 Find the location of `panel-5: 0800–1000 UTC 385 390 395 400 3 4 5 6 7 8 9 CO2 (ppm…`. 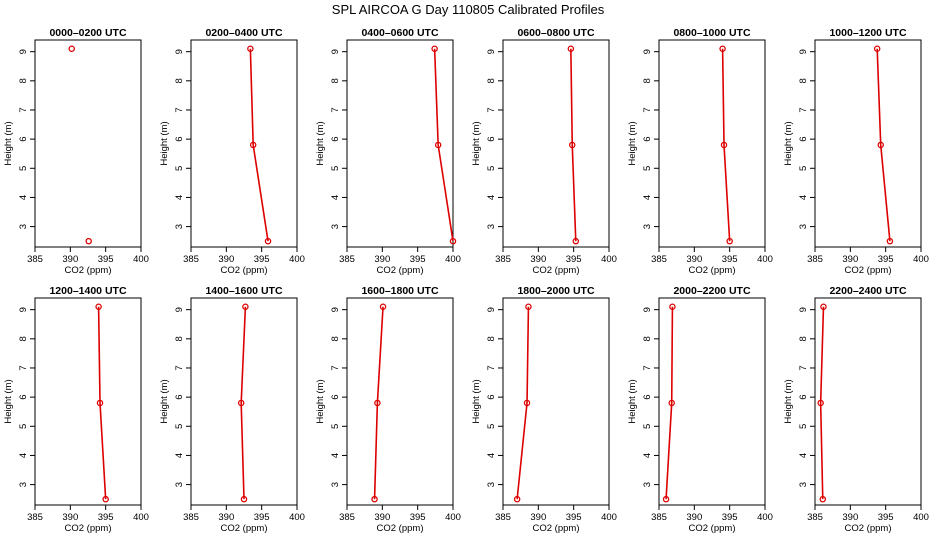

panel-5: 0800–1000 UTC 385 390 395 400 3 4 5 6 7 8 9 CO2 (ppm… is located at coordinates (700, 151).